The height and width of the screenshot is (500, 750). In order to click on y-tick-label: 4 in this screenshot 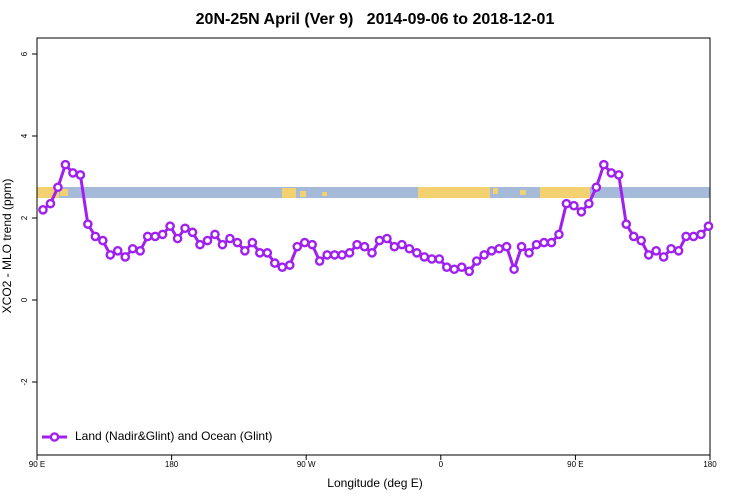, I will do `click(24, 135)`.